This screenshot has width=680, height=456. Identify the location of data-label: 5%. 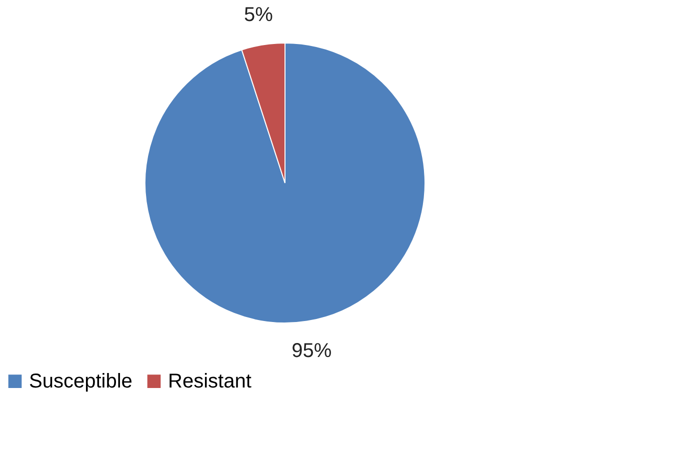
(259, 15).